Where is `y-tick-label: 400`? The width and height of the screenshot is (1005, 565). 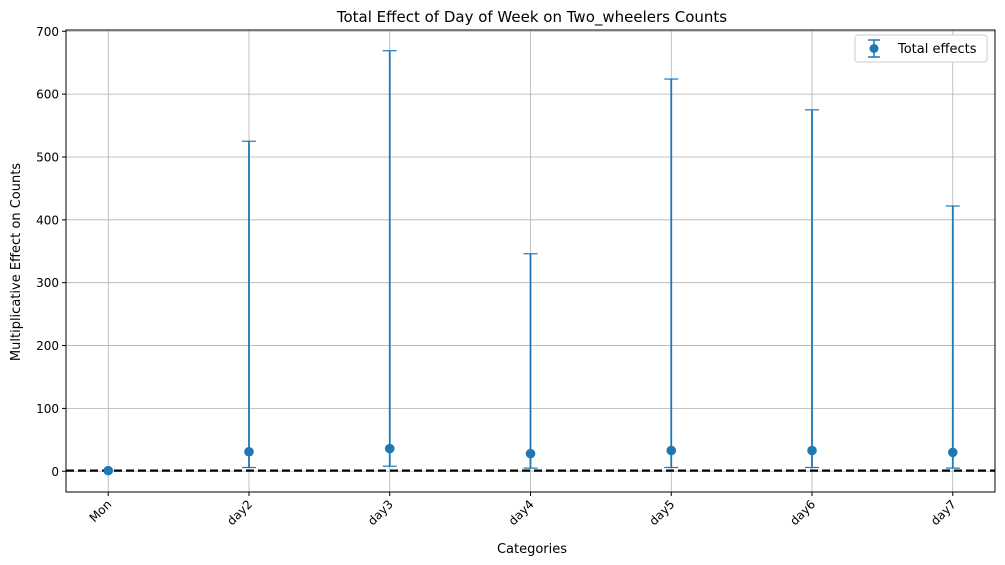
y-tick-label: 400 is located at coordinates (47, 220).